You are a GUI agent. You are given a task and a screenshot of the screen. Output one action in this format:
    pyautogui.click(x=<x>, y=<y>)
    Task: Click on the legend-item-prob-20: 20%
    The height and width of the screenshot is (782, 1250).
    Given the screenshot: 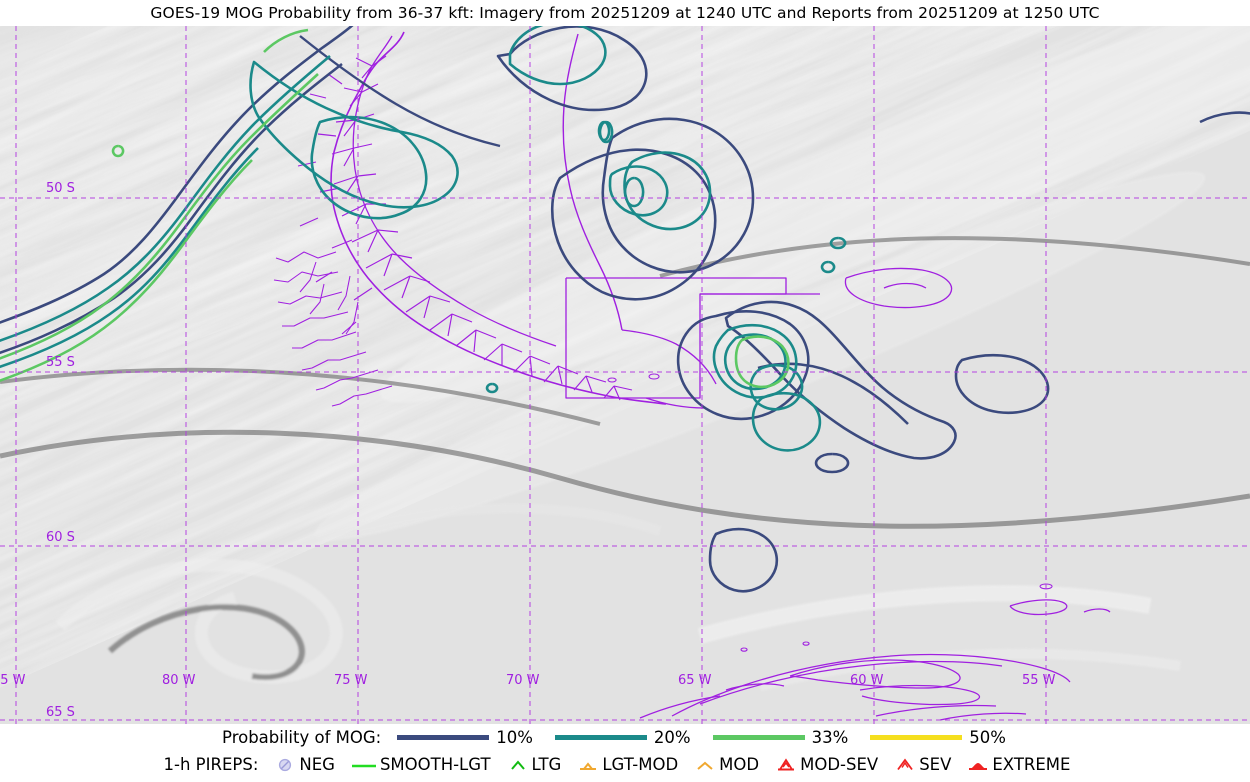 What is the action you would take?
    pyautogui.click(x=622, y=737)
    